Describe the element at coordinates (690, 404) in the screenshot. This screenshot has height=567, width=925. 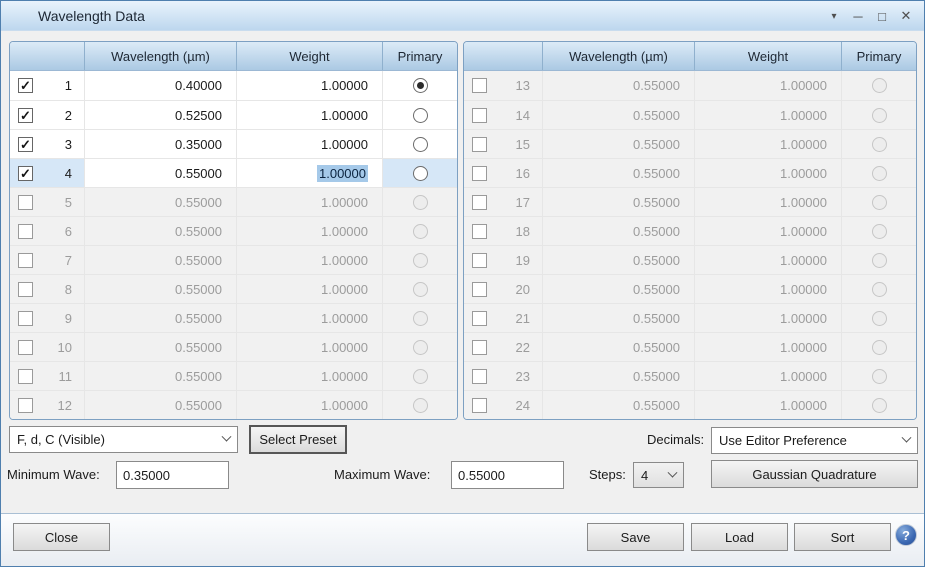
I see `table-row: 24 0.55000 1.00000` at that location.